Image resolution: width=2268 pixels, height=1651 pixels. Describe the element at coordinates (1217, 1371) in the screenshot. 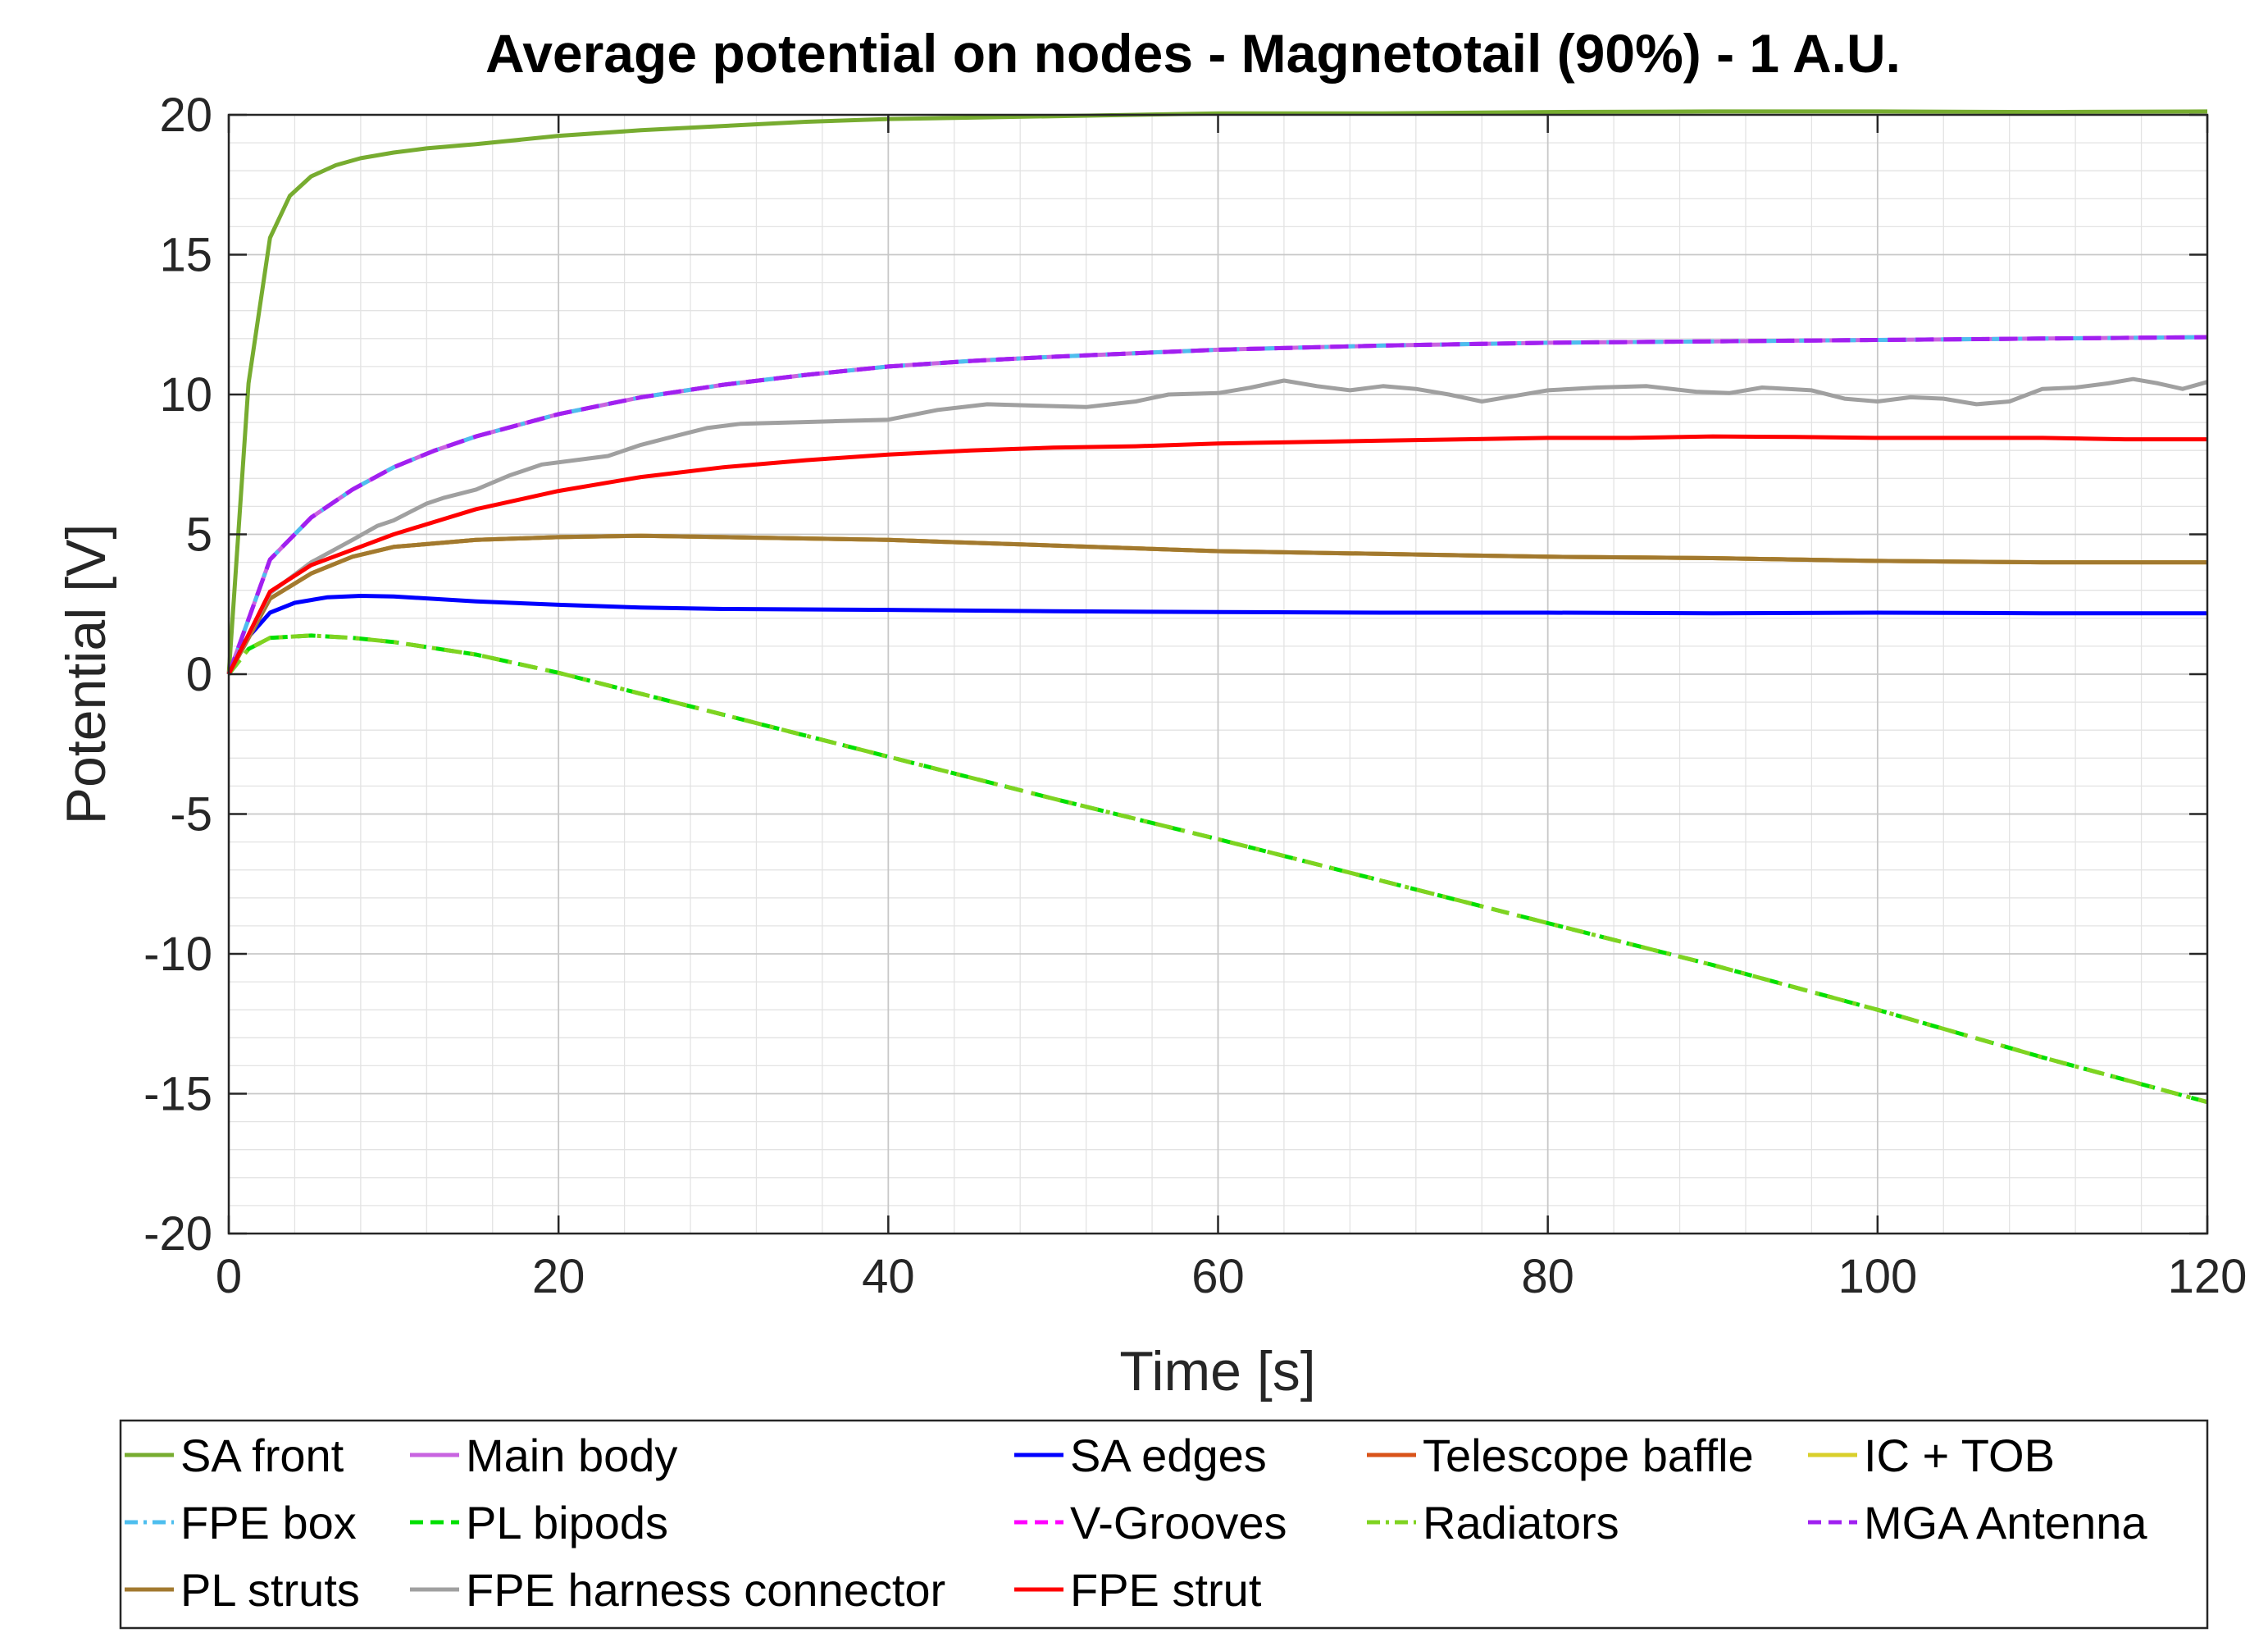

I see `x-axis-label: Time [s]` at that location.